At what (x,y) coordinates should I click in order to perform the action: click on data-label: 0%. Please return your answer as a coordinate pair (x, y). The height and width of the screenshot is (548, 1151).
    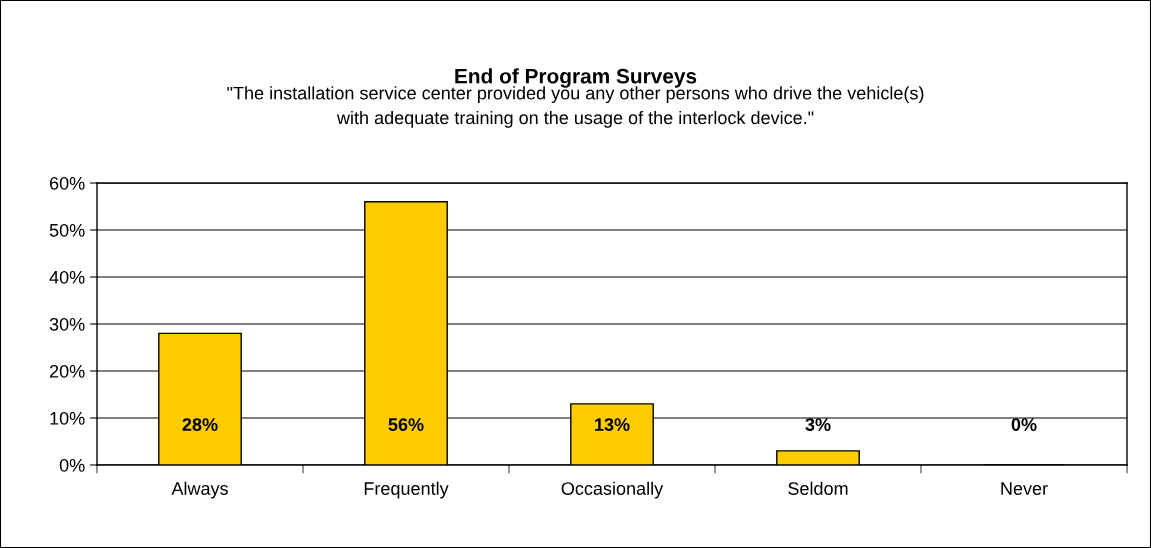
    Looking at the image, I should click on (1024, 424).